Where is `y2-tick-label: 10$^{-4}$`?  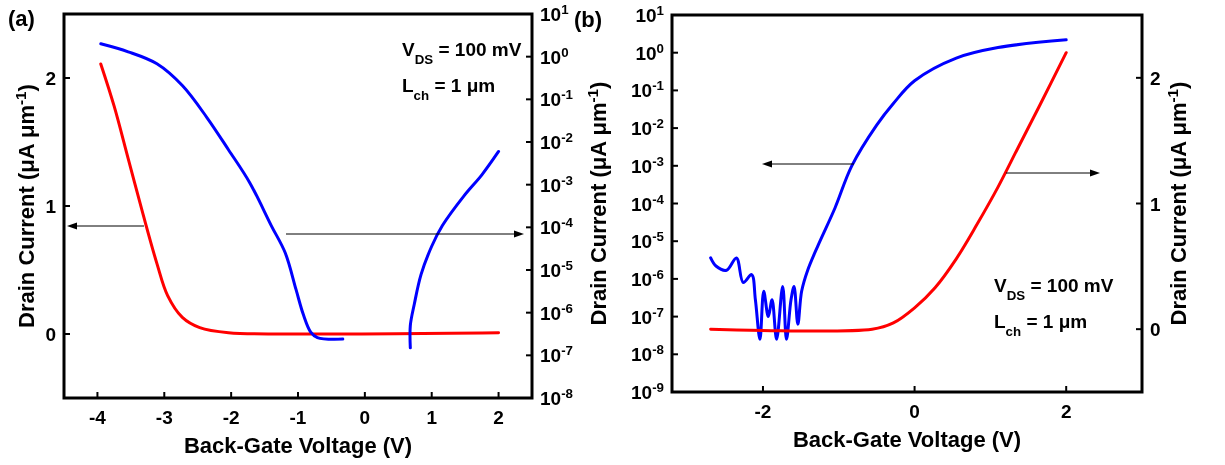 y2-tick-label: 10$^{-4}$ is located at coordinates (557, 226).